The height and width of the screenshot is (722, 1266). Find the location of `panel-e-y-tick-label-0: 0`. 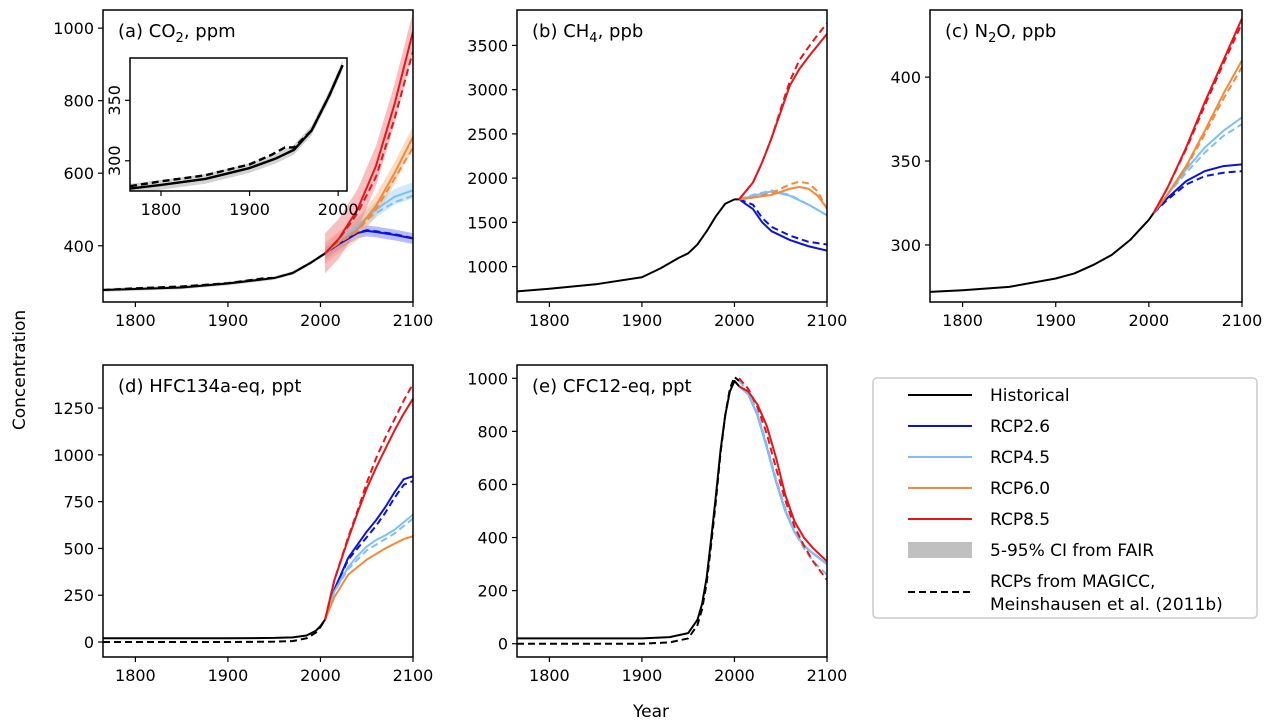

panel-e-y-tick-label-0: 0 is located at coordinates (503, 644).